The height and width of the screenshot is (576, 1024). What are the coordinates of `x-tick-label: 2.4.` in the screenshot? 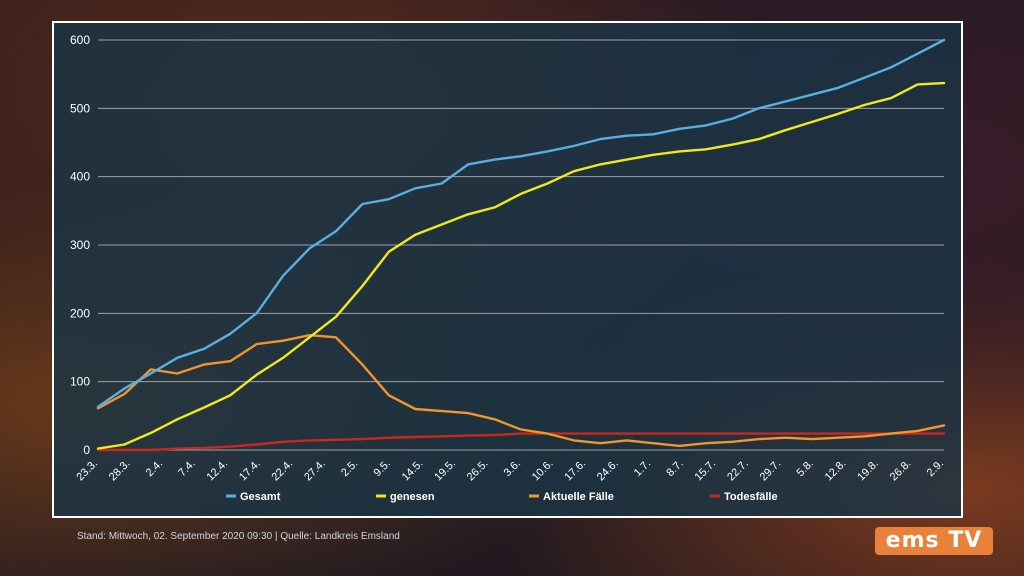 It's located at (154, 468).